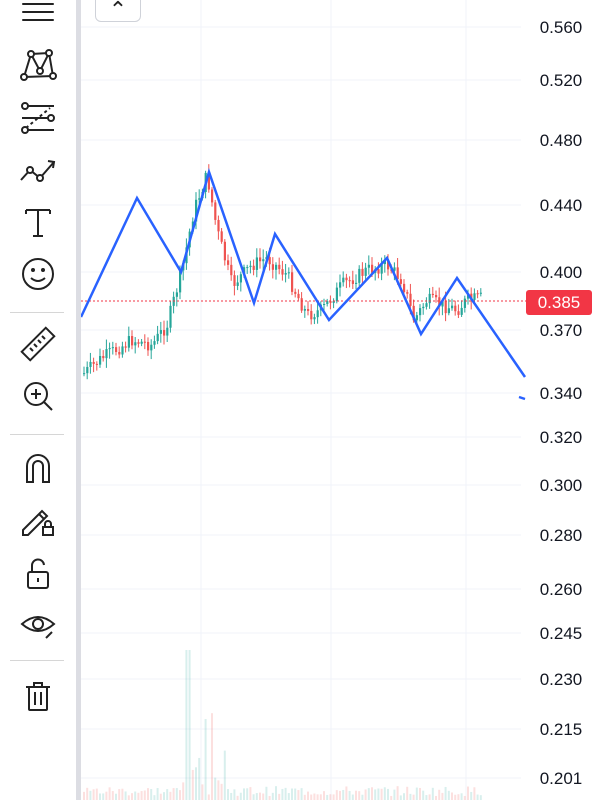 This screenshot has width=600, height=805. What do you see at coordinates (38, 66) in the screenshot?
I see `pattern-tool-button` at bounding box center [38, 66].